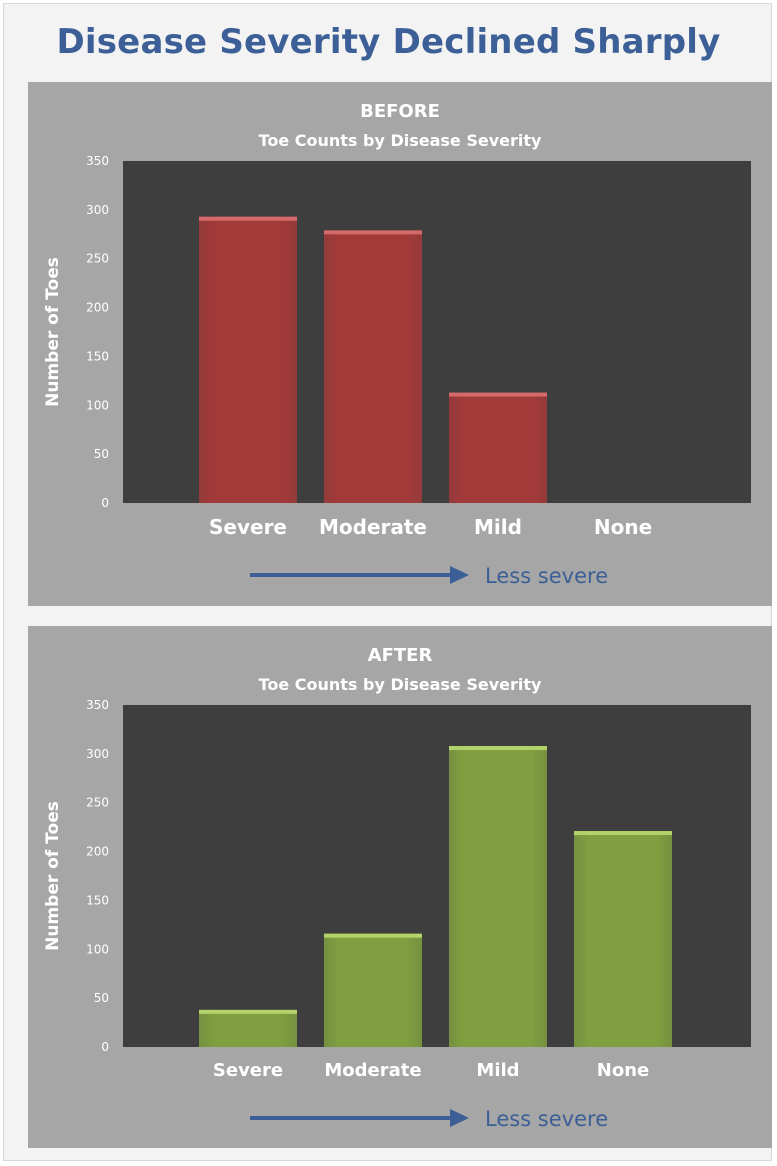  I want to click on panel-label: AFTER, so click(400, 655).